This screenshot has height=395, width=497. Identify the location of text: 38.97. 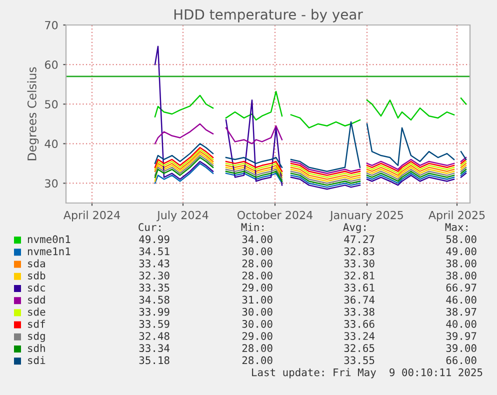
(461, 312).